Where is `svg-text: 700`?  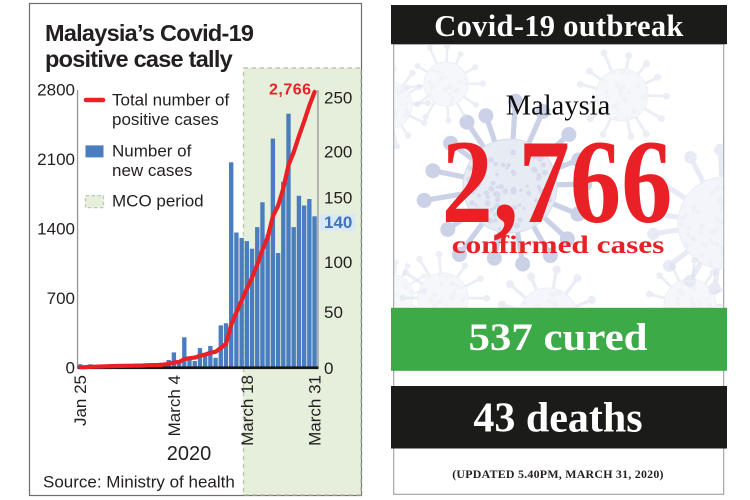
svg-text: 700 is located at coordinates (61, 298).